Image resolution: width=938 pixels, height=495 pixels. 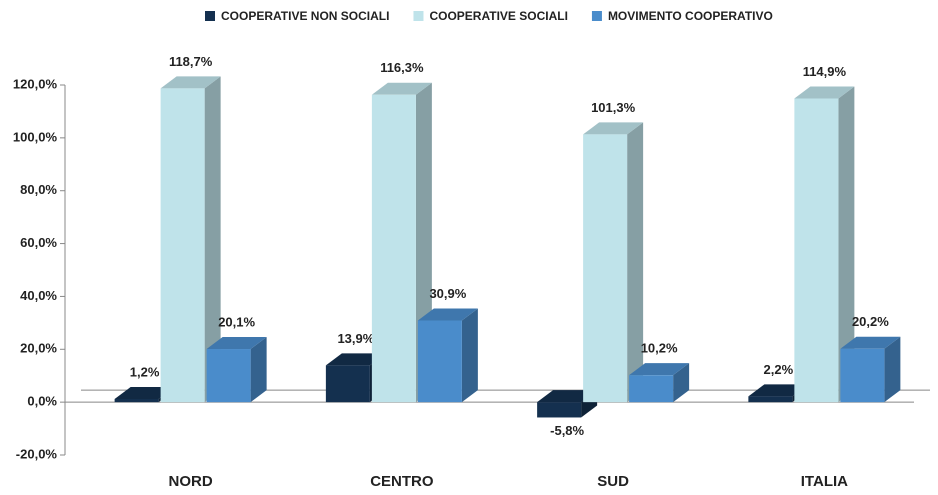 I want to click on data-label: 30,9%, so click(x=447, y=293).